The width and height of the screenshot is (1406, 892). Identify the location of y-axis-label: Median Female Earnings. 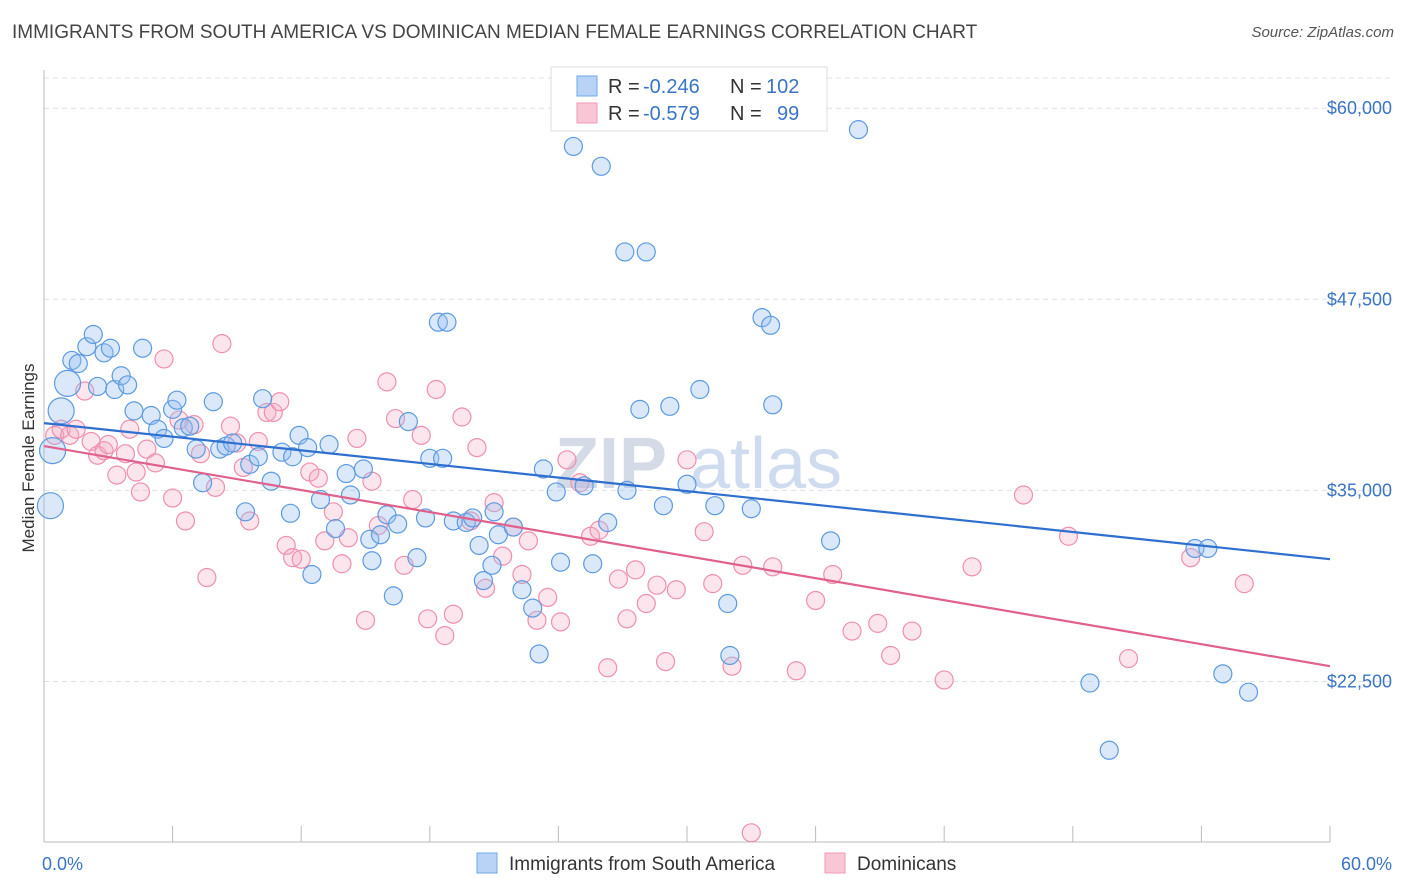
(28, 458).